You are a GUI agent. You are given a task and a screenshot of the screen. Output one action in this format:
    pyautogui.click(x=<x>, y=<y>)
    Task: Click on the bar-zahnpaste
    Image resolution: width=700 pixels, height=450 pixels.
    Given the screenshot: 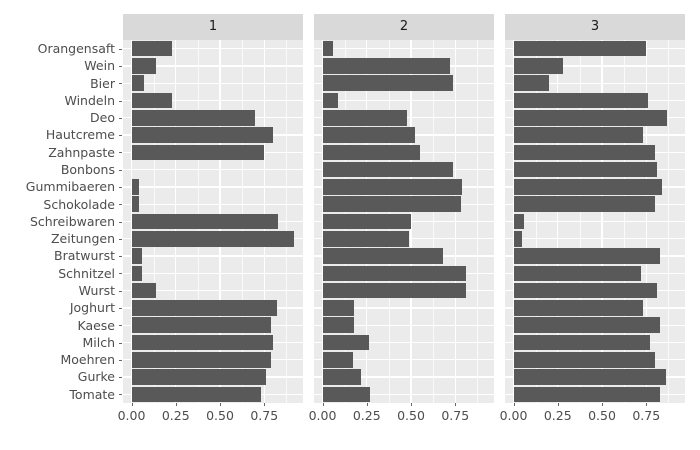 What is the action you would take?
    pyautogui.click(x=198, y=152)
    